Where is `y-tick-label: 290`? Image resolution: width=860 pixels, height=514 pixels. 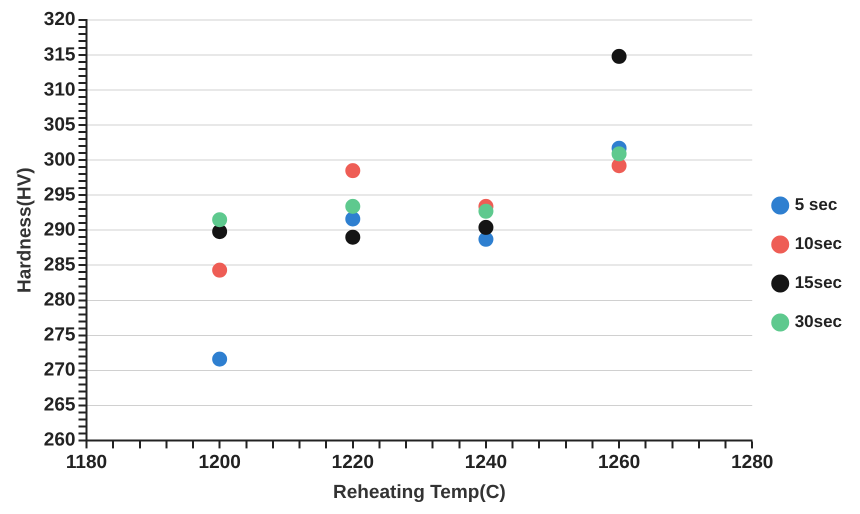
y-tick-label: 290 is located at coordinates (60, 229).